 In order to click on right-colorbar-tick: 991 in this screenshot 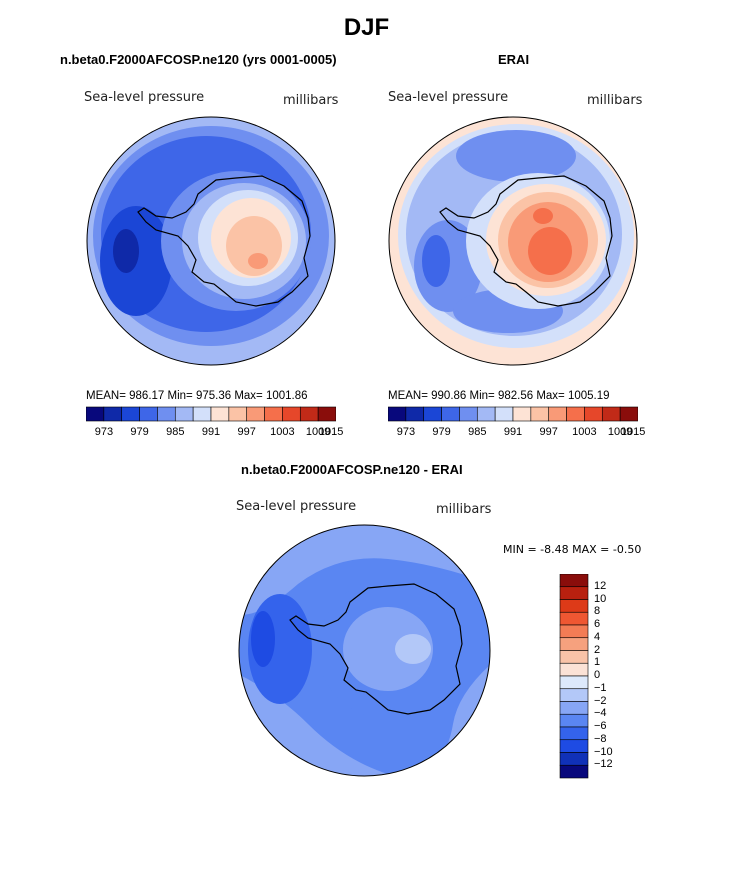, I will do `click(513, 432)`.